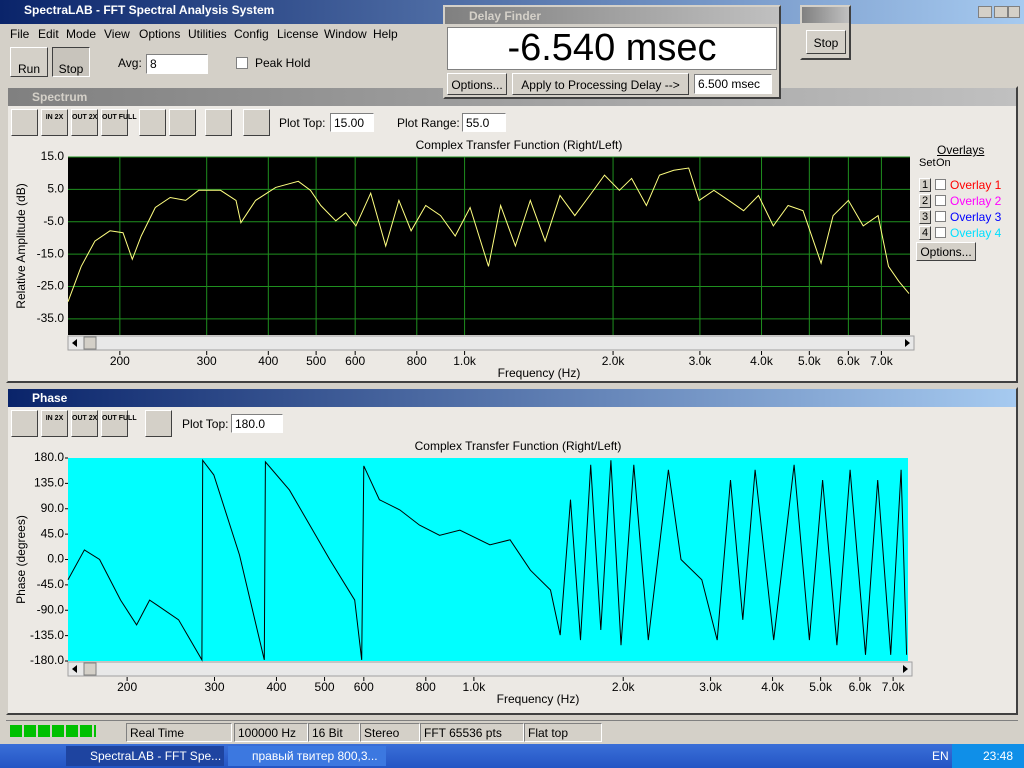  What do you see at coordinates (251, 34) in the screenshot?
I see `menu-item: Config` at bounding box center [251, 34].